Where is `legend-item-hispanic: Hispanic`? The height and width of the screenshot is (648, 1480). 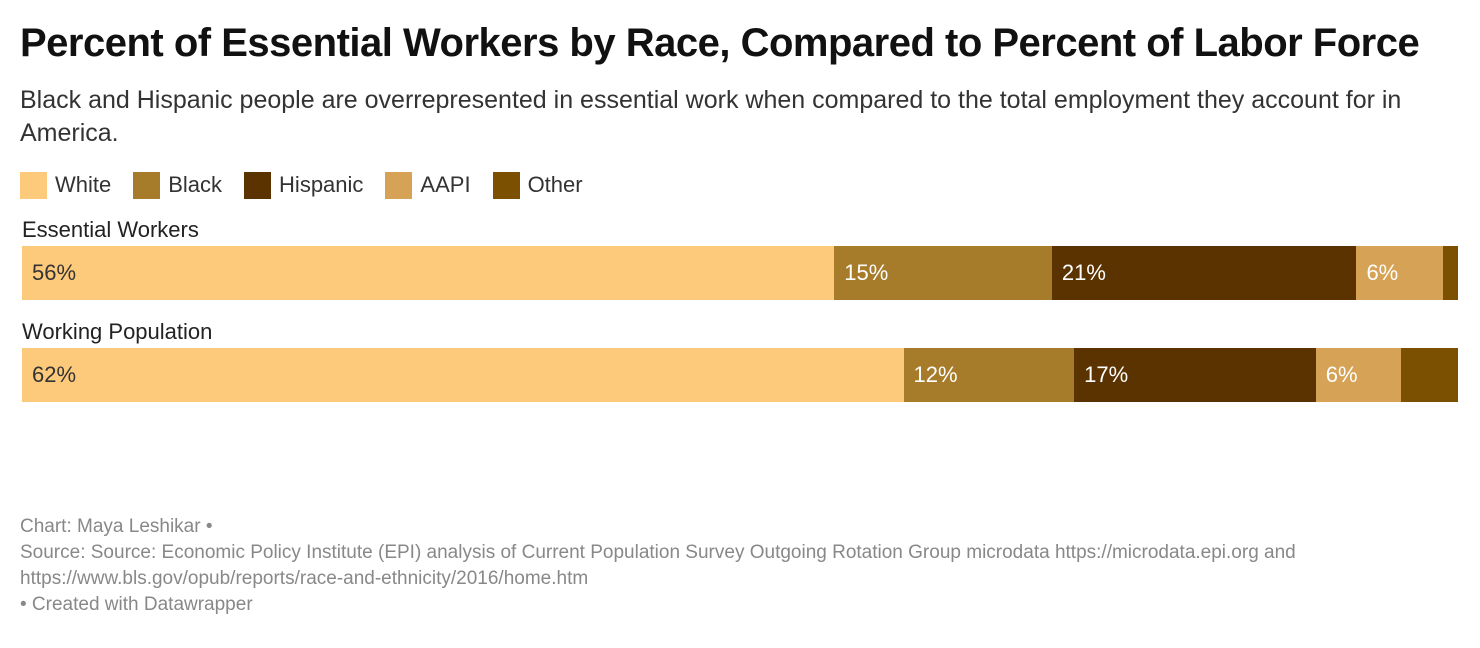
legend-item-hispanic: Hispanic is located at coordinates (304, 185).